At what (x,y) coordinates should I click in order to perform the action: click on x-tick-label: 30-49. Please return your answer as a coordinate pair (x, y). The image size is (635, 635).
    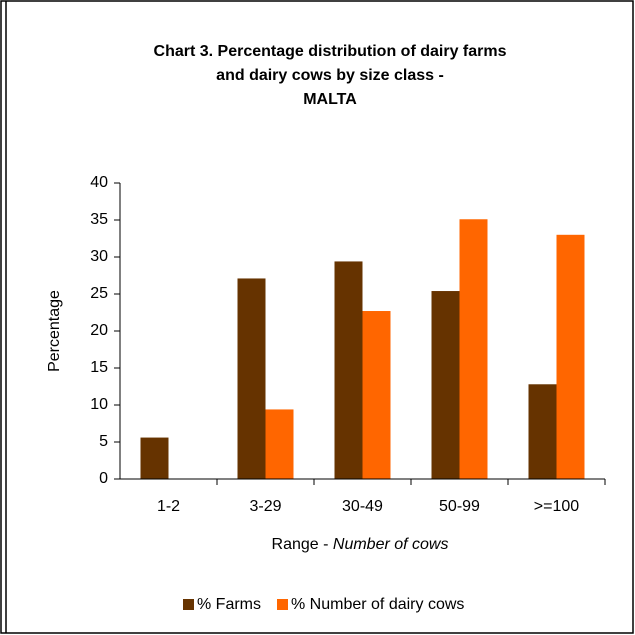
    Looking at the image, I should click on (362, 506).